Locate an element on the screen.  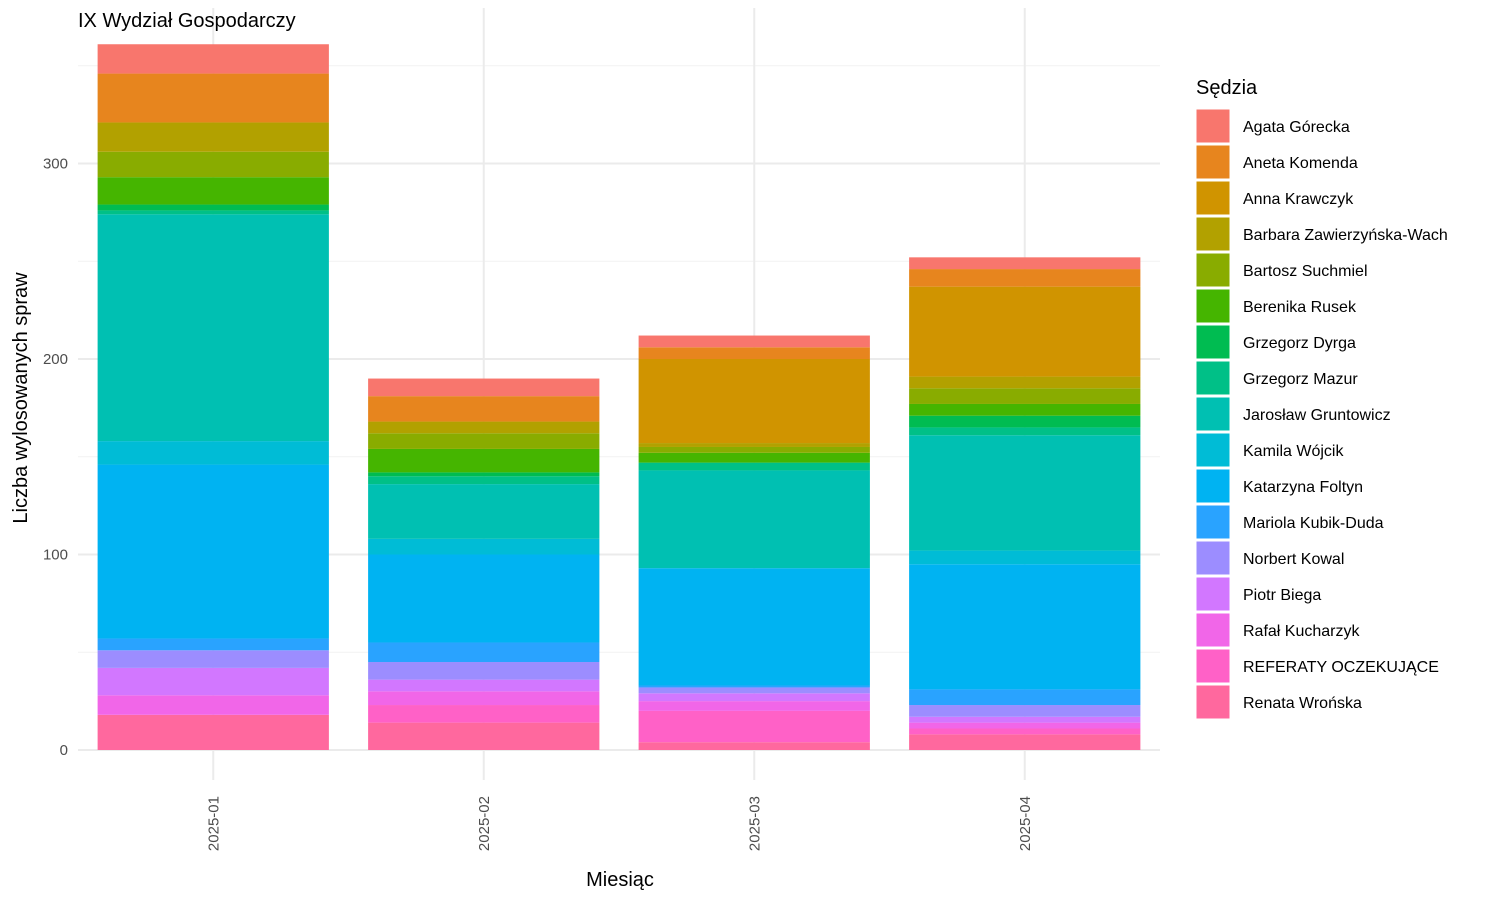
bar-segment-renata-wrońska-2025-02 is located at coordinates (484, 736).